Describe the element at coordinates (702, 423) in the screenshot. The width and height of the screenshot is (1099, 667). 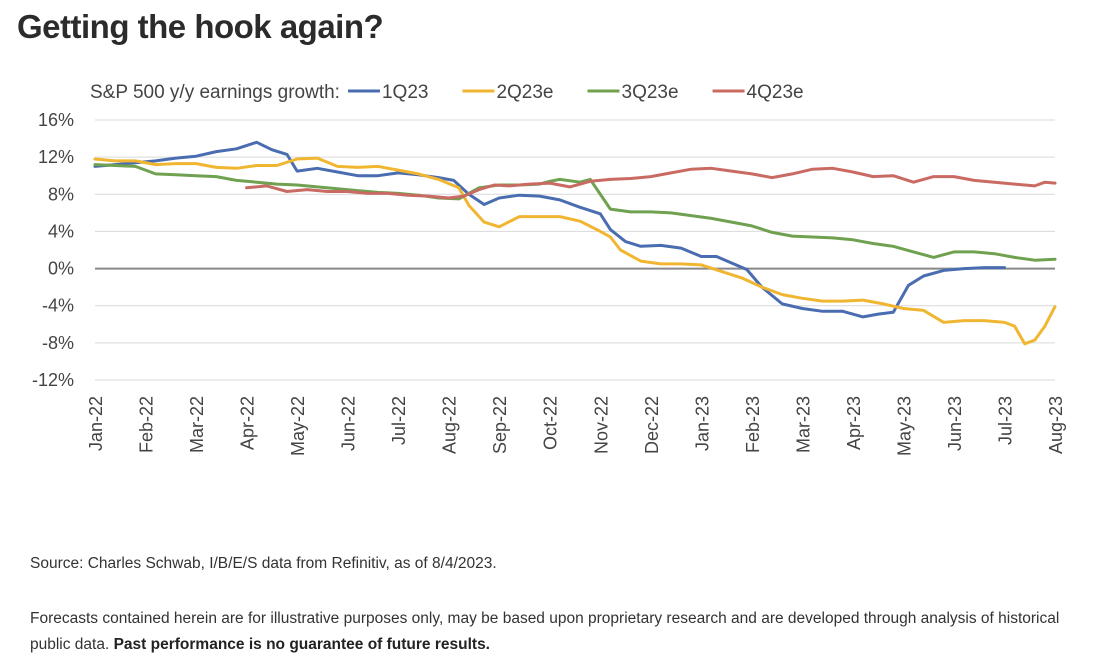
I see `x-tick-label: Jan-23` at that location.